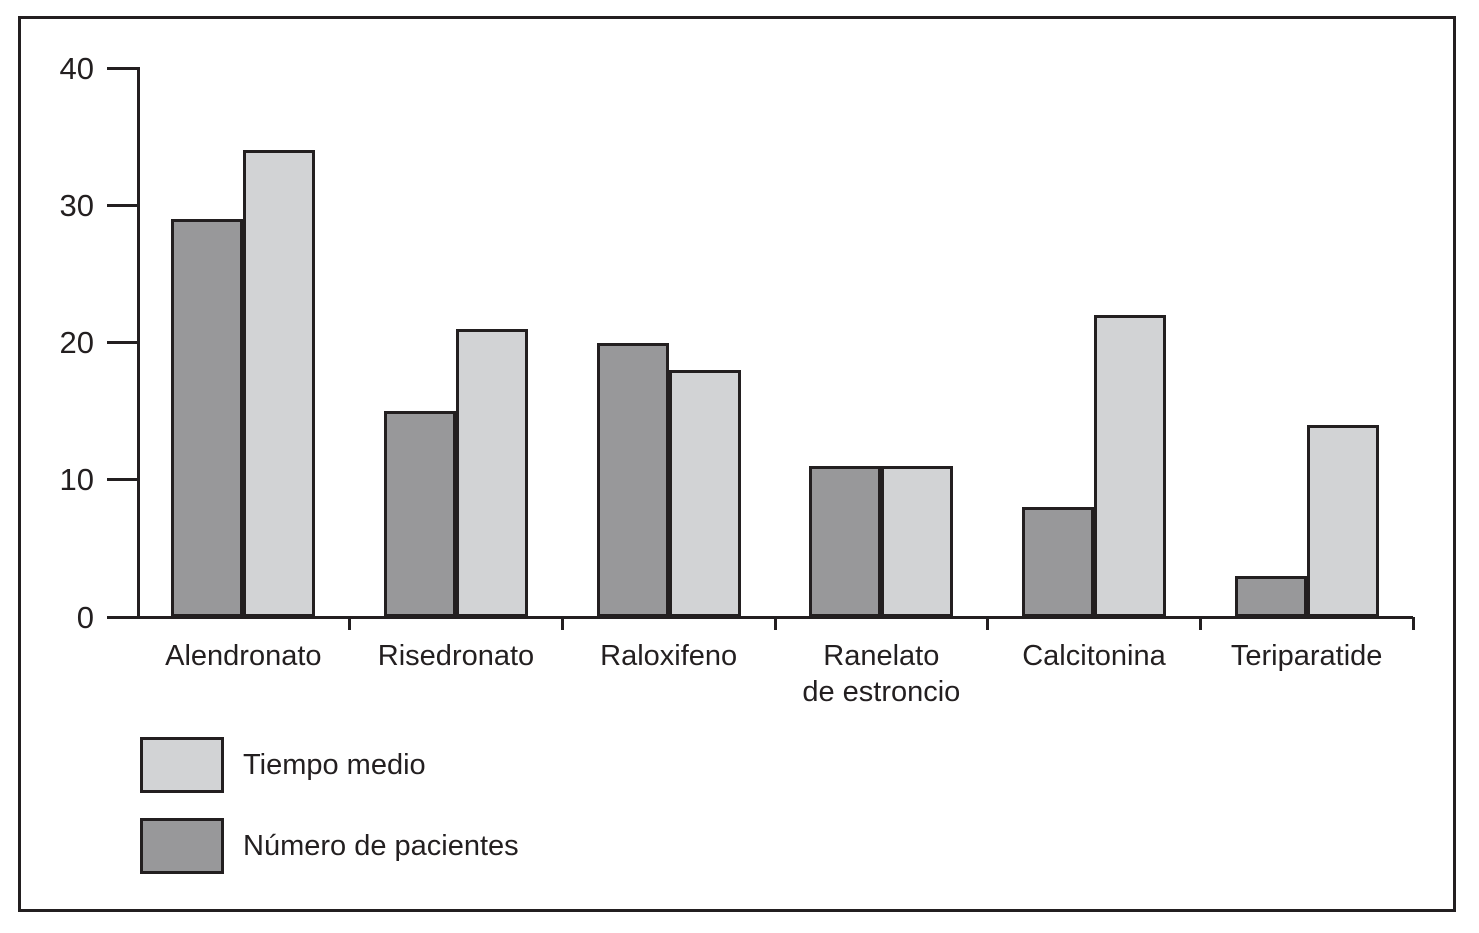  I want to click on x-axis-category-label: Calcitonina, so click(1094, 656).